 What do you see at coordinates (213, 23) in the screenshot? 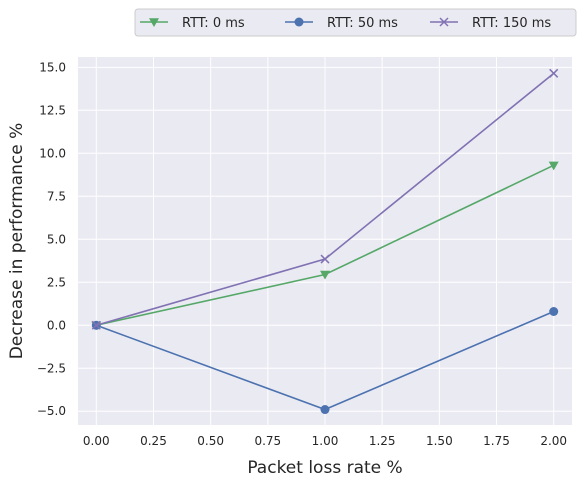
I see `legend-label: RTT: 0 ms` at bounding box center [213, 23].